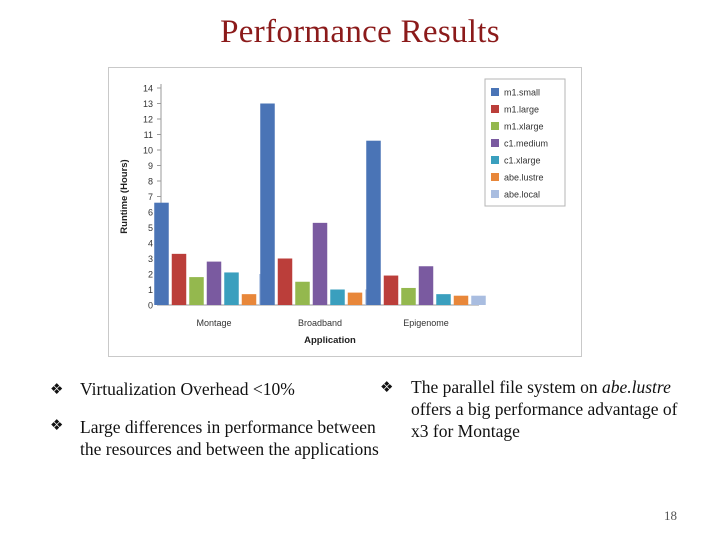 Image resolution: width=720 pixels, height=540 pixels. Describe the element at coordinates (522, 161) in the screenshot. I see `legend-label: c1.xlarge` at that location.